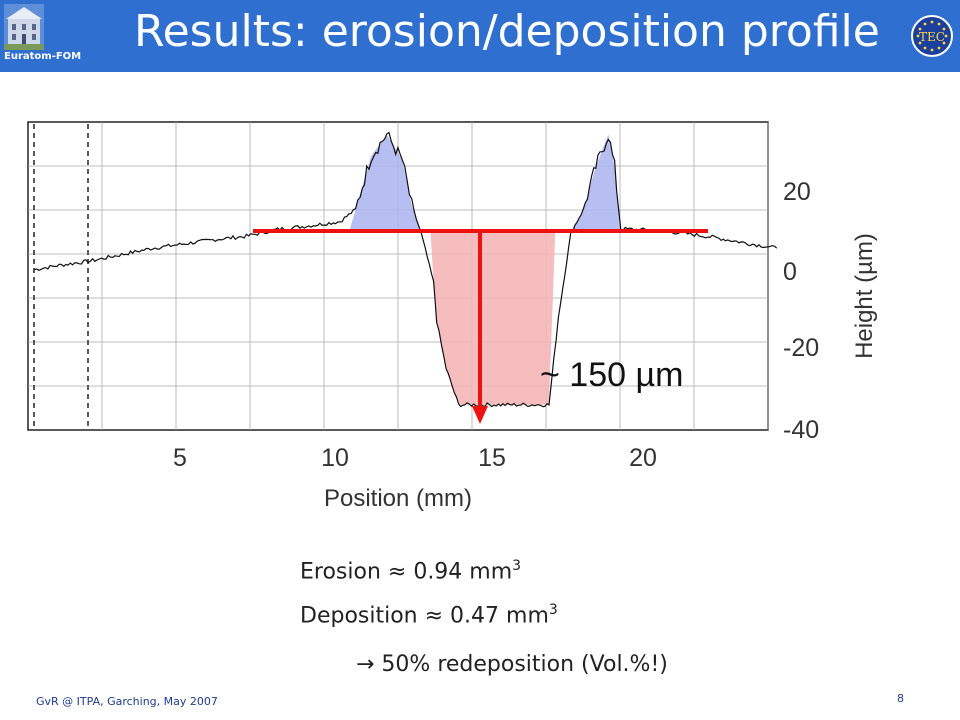  I want to click on deposition-area-left, so click(390, 182).